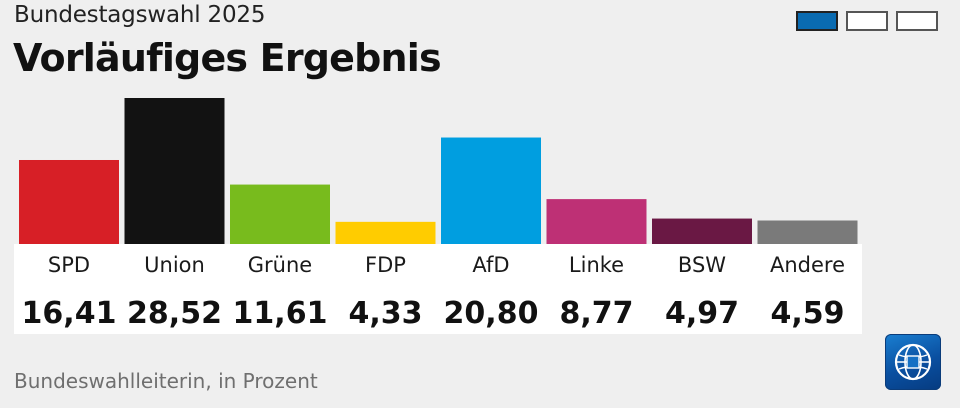 The height and width of the screenshot is (408, 960). I want to click on value-label-andere: 4,59, so click(807, 313).